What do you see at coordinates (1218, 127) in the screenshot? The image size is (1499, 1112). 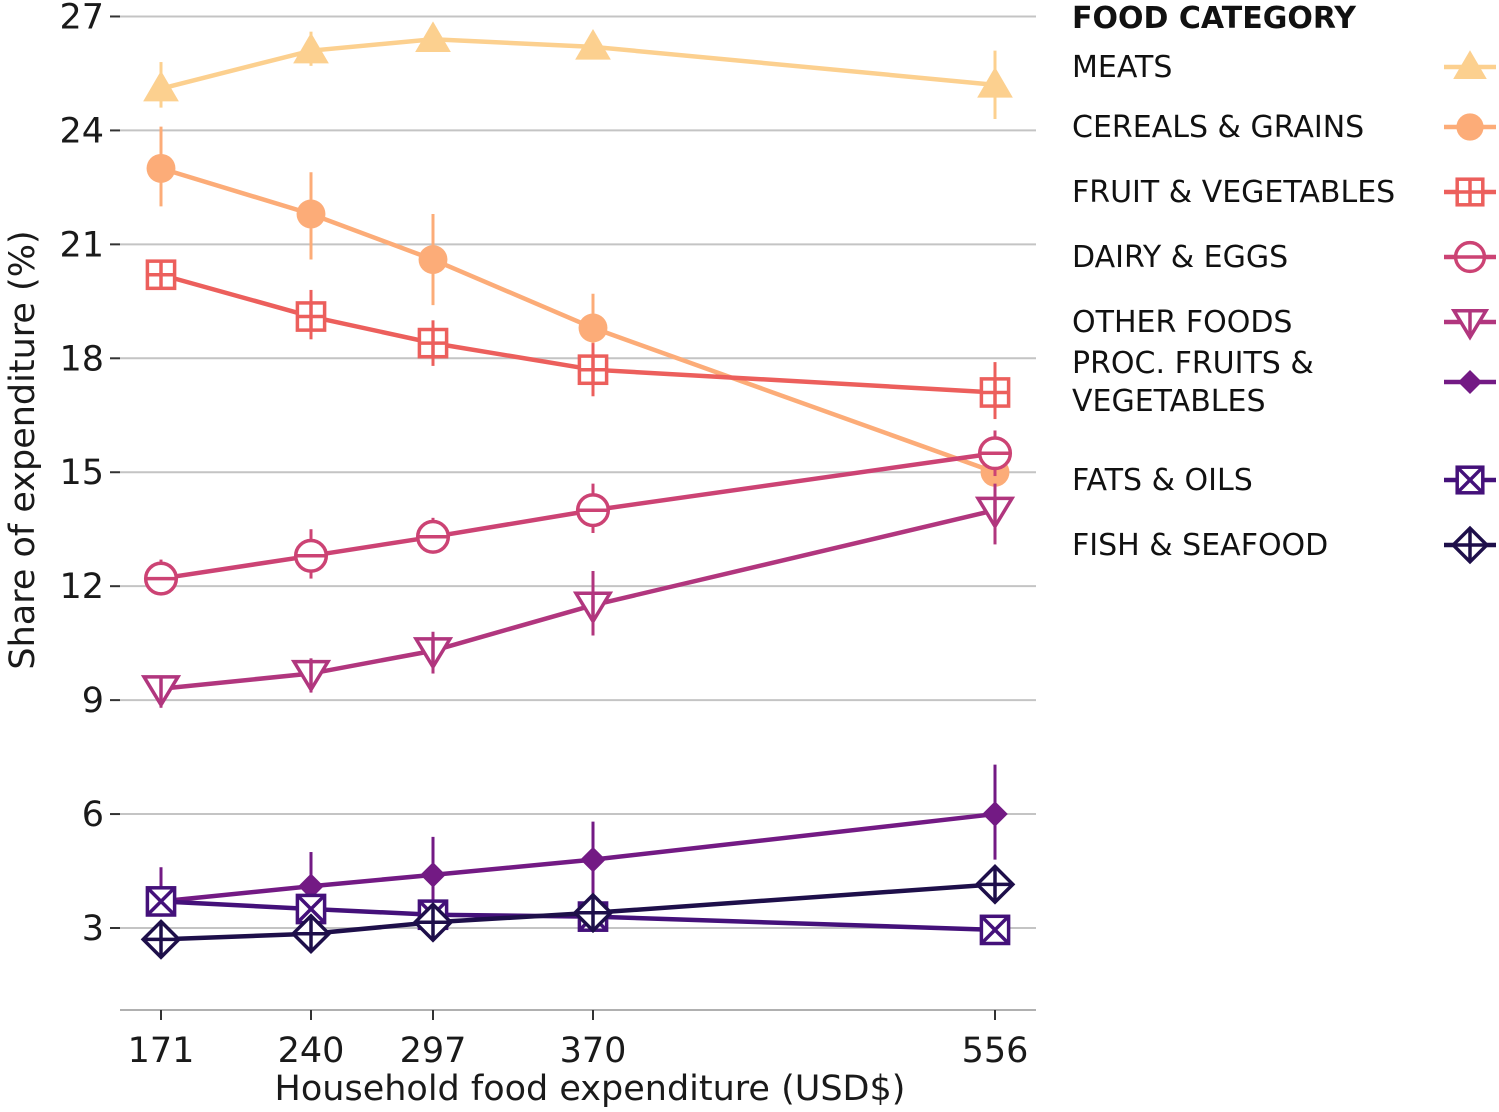 I see `legend-label: CEREALS & GRAINS` at bounding box center [1218, 127].